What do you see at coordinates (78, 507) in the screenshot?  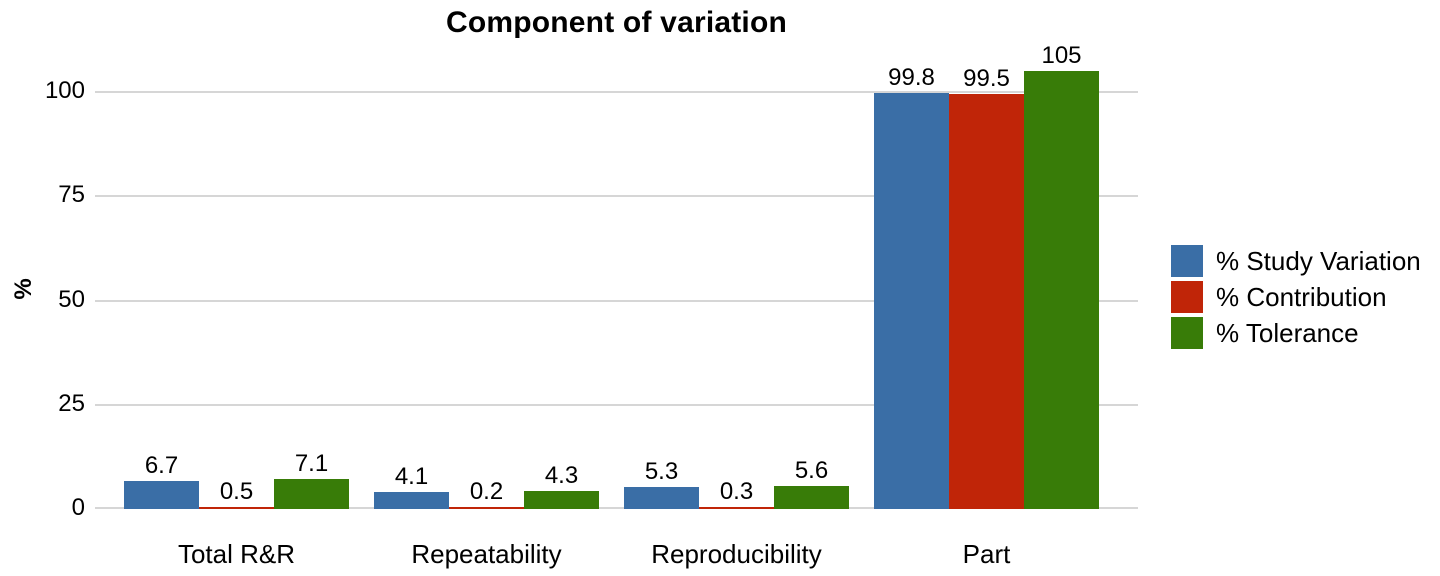 I see `y-tick-label: 0` at bounding box center [78, 507].